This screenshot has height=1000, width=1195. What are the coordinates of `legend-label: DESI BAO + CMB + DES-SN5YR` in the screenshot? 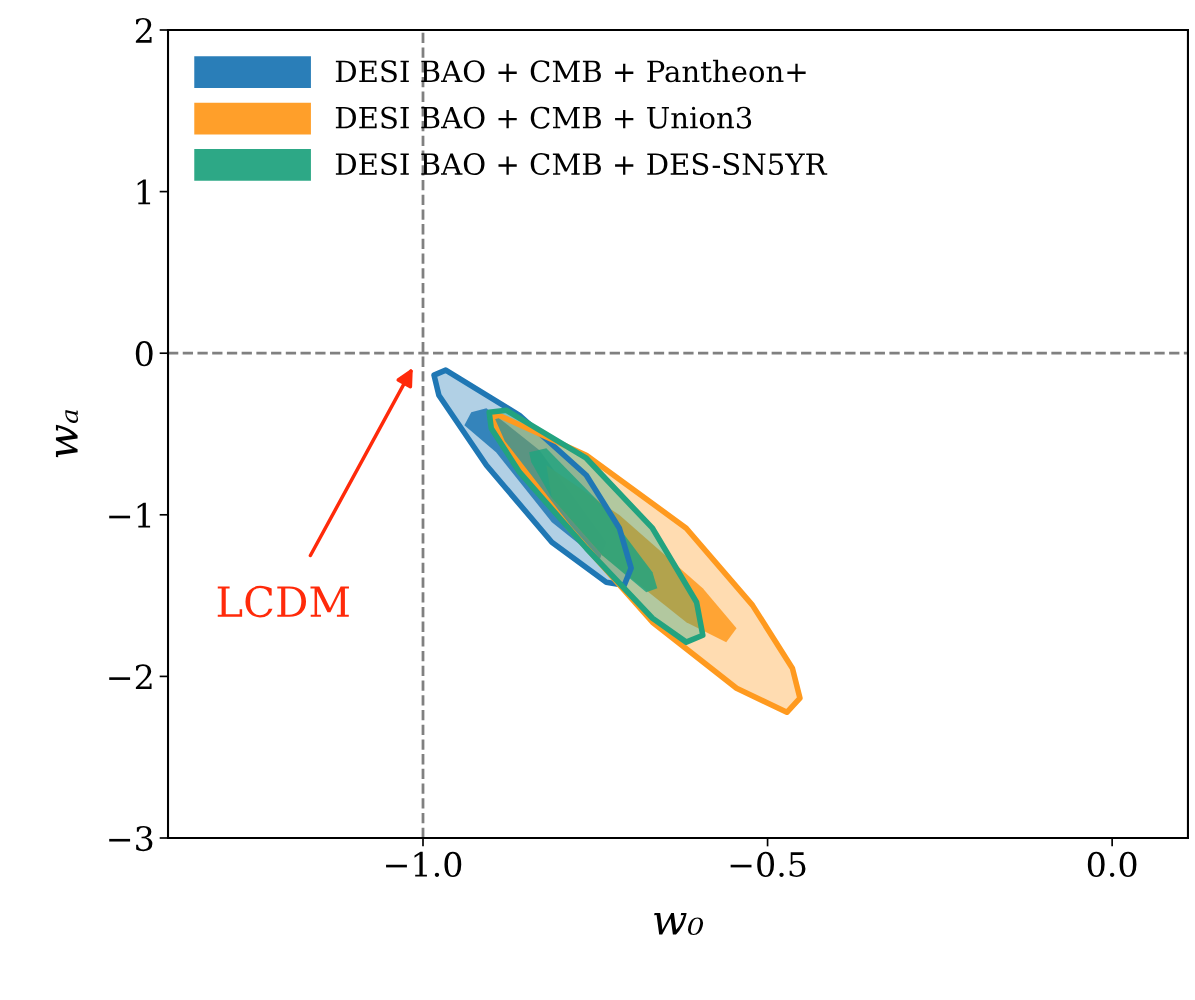 It's located at (581, 164).